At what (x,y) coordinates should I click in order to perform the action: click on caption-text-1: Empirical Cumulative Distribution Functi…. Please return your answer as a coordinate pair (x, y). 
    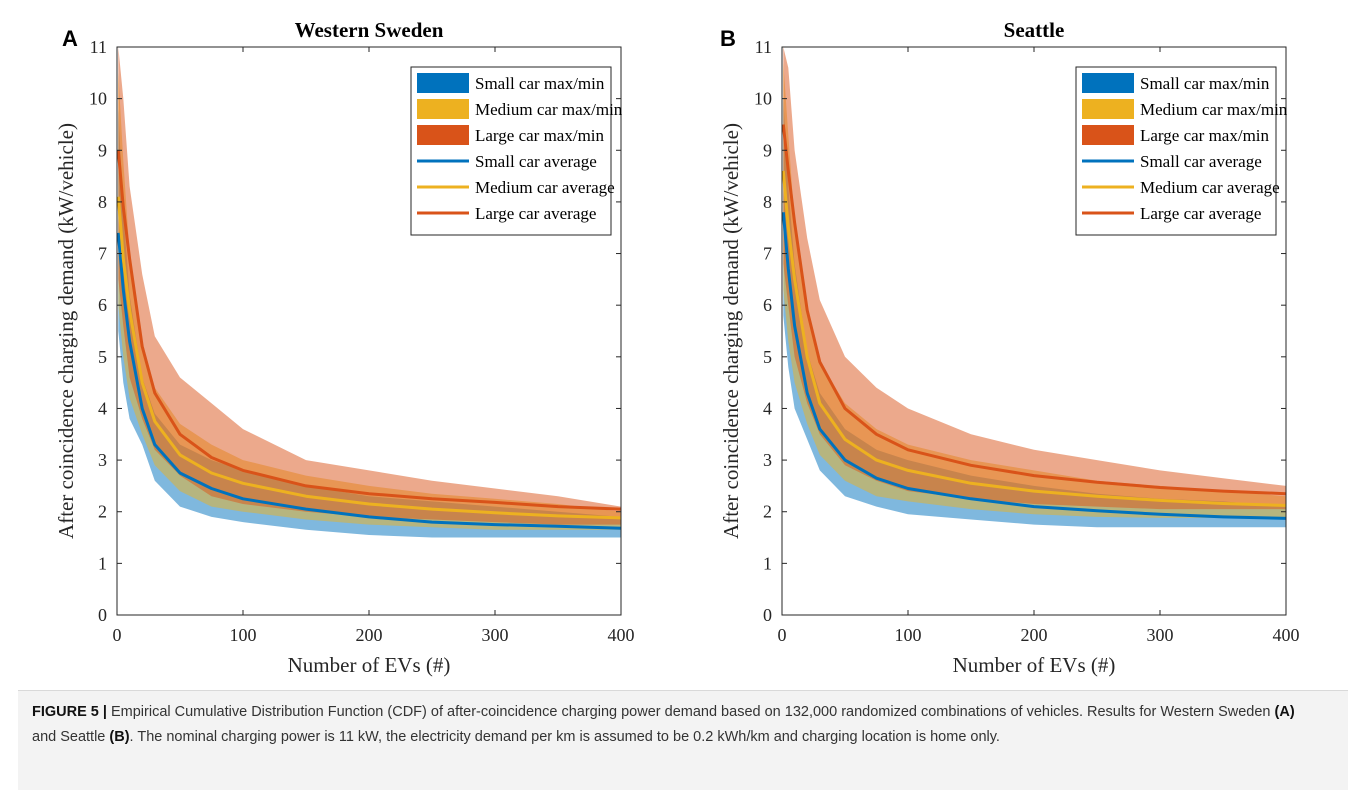
    Looking at the image, I should click on (690, 712).